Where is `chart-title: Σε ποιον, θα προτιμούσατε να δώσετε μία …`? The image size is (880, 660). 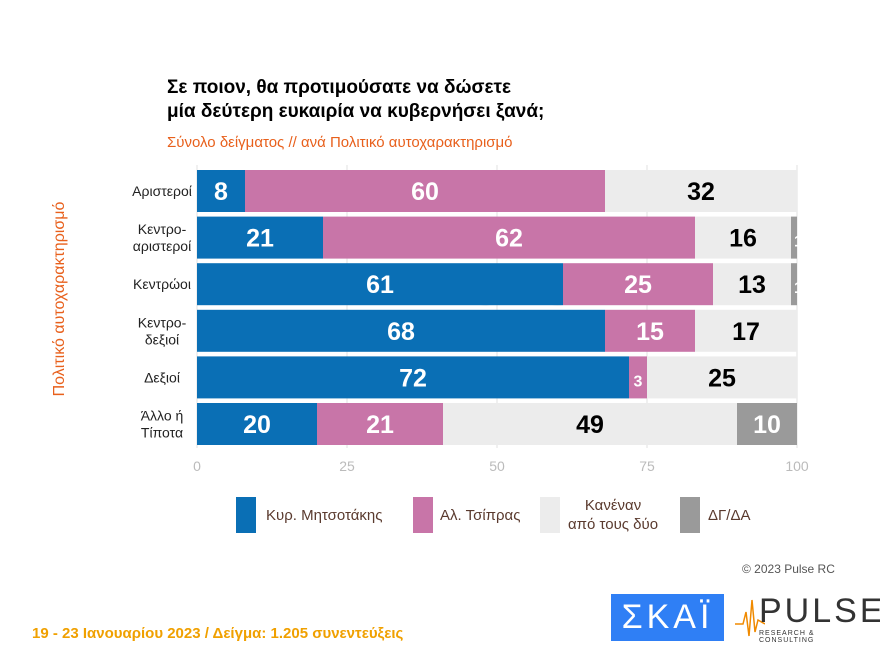 chart-title: Σε ποιον, θα προτιμούσατε να δώσετε μία … is located at coordinates (355, 100).